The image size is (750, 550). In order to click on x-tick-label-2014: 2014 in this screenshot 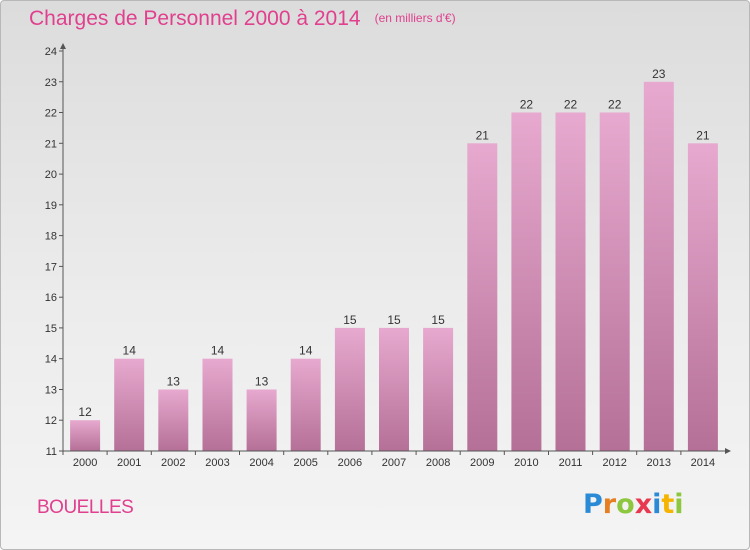, I will do `click(703, 463)`.